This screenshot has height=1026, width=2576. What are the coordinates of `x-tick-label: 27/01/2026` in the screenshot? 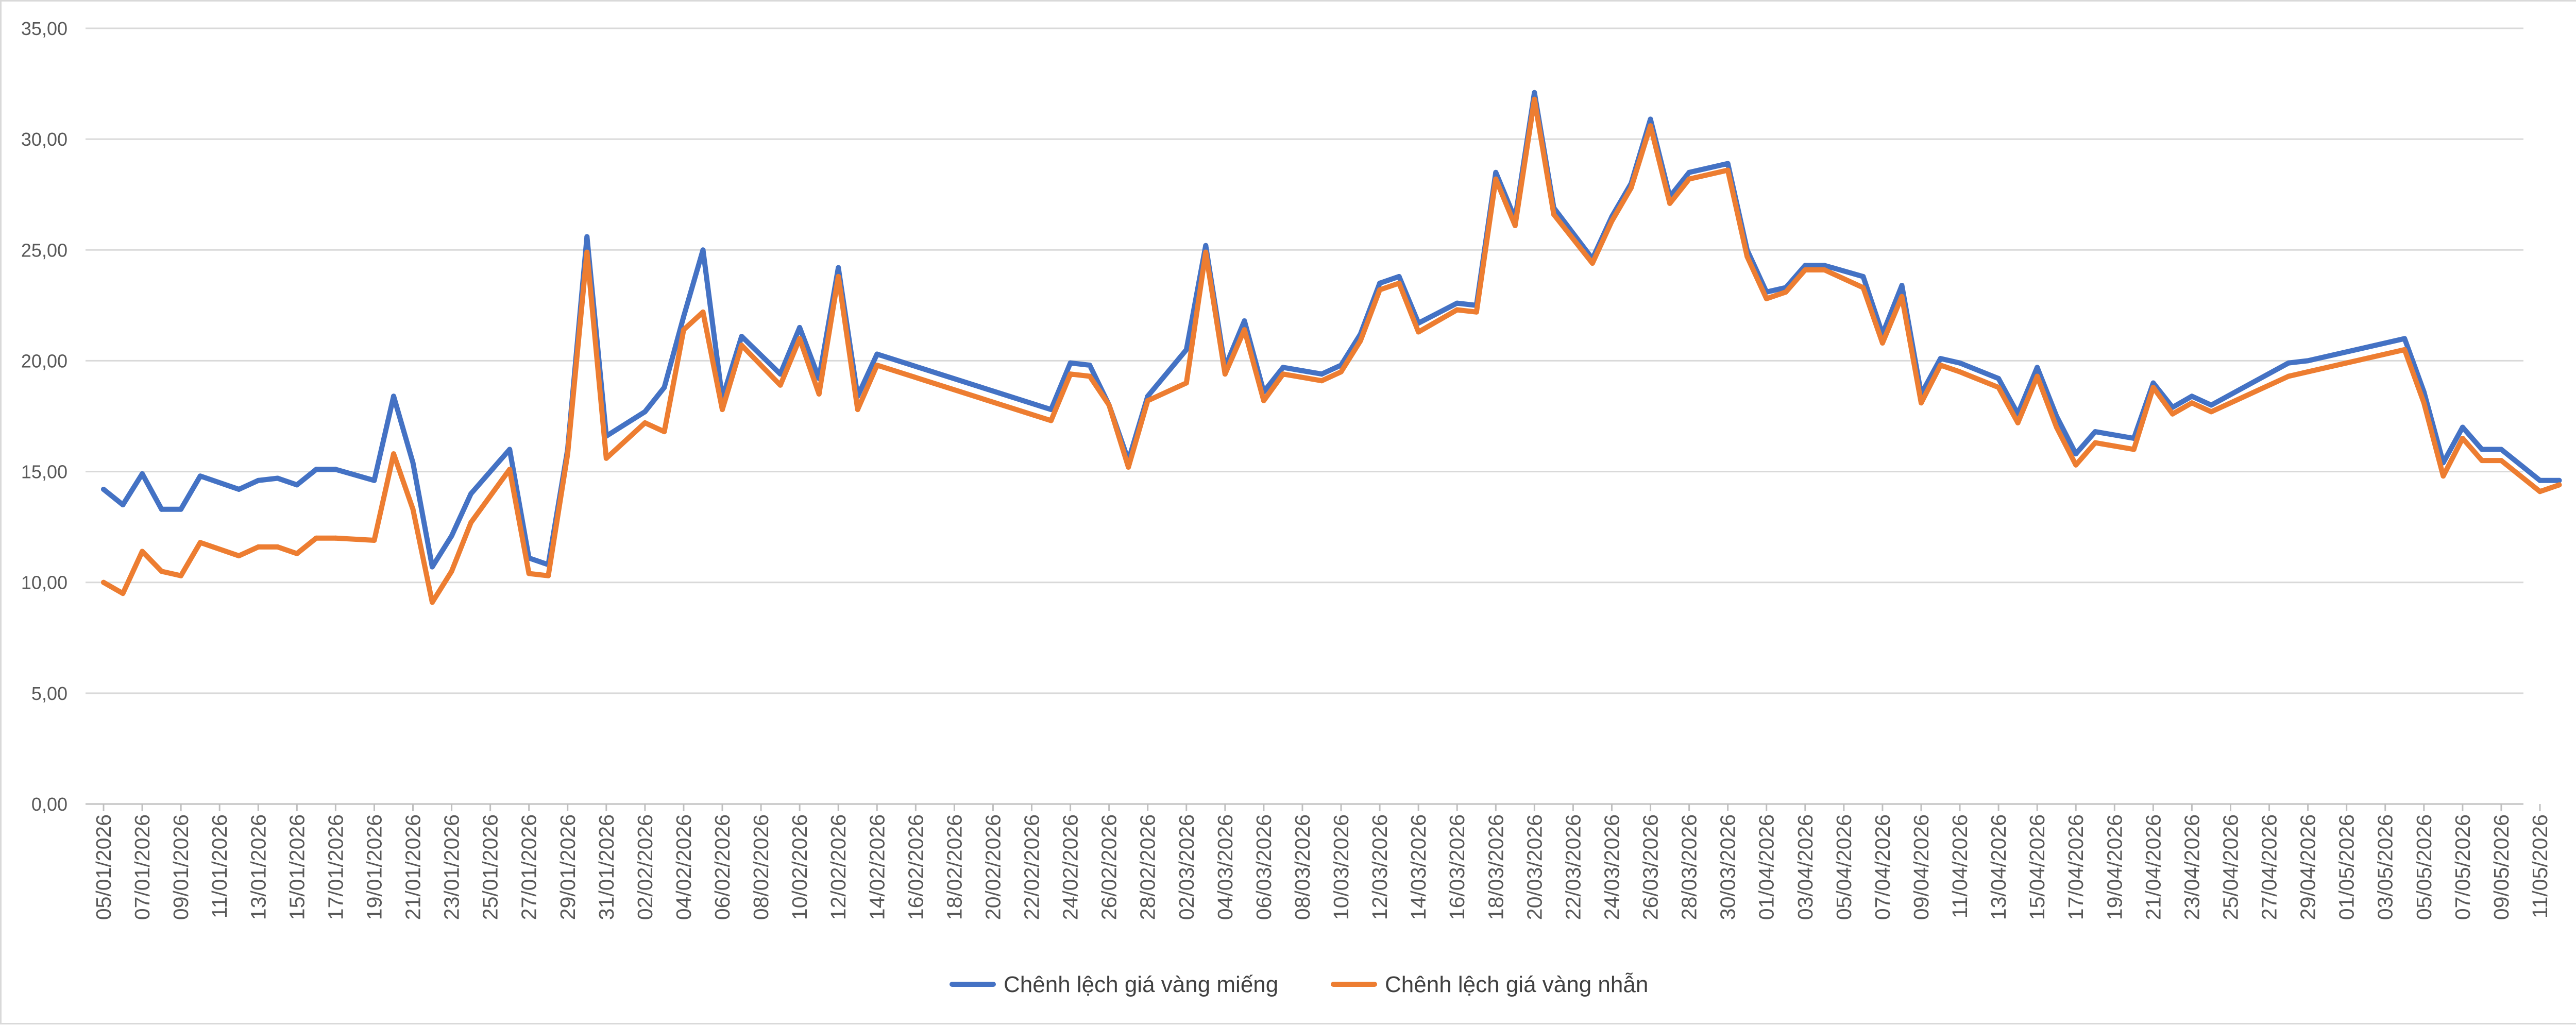 It's located at (529, 867).